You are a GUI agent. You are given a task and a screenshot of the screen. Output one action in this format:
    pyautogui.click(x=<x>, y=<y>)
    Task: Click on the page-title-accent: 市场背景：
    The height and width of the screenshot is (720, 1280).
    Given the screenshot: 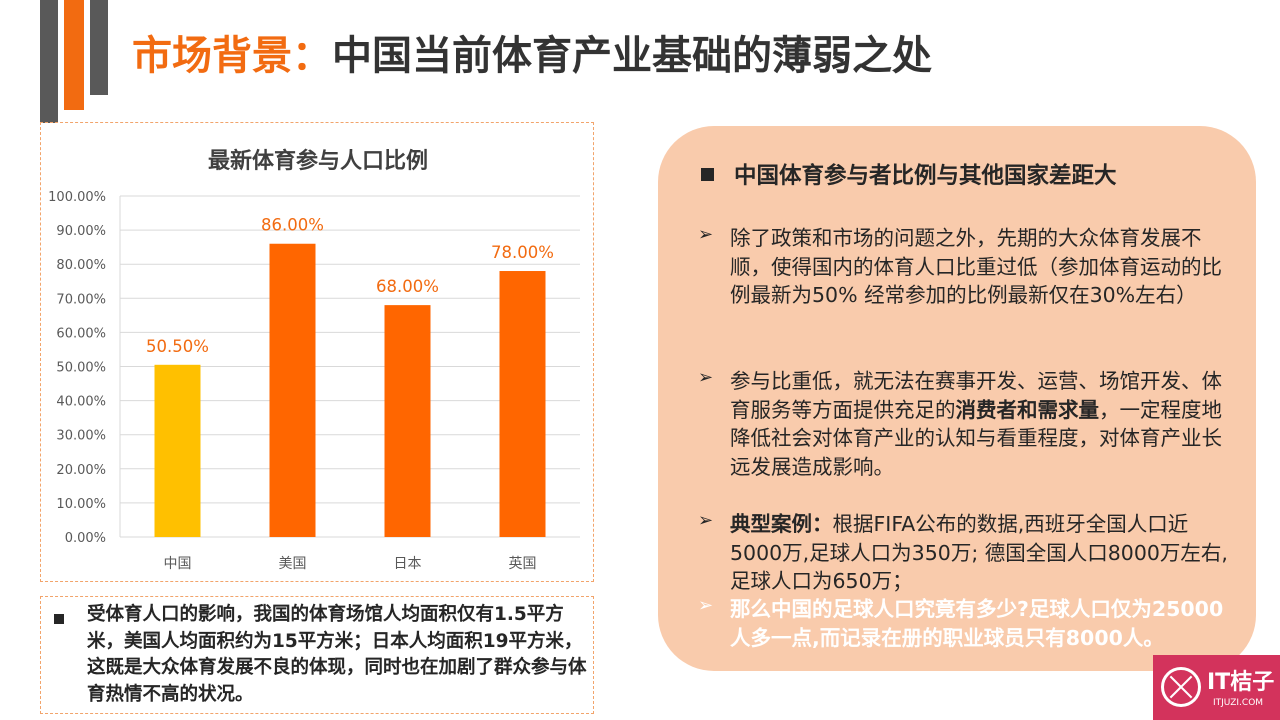 What is the action you would take?
    pyautogui.click(x=232, y=56)
    